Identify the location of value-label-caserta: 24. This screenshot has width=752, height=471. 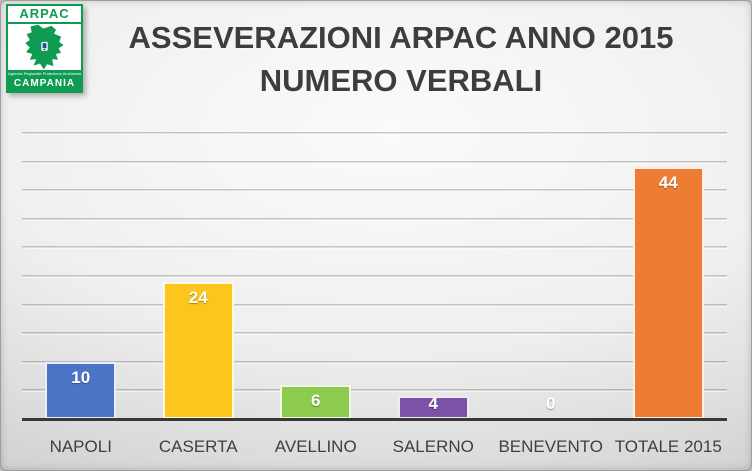
(198, 297).